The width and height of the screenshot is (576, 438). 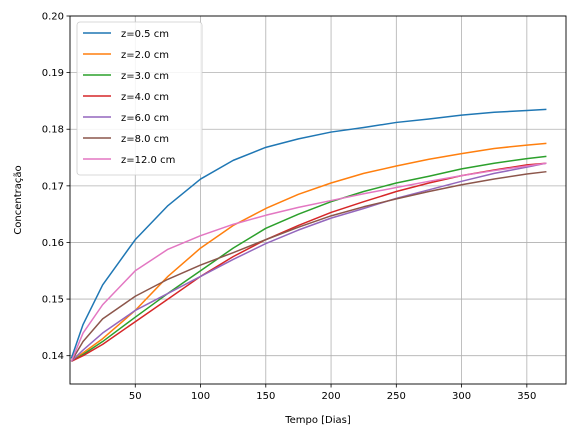 I want to click on legend-label: z=2.0 cm, so click(x=145, y=55).